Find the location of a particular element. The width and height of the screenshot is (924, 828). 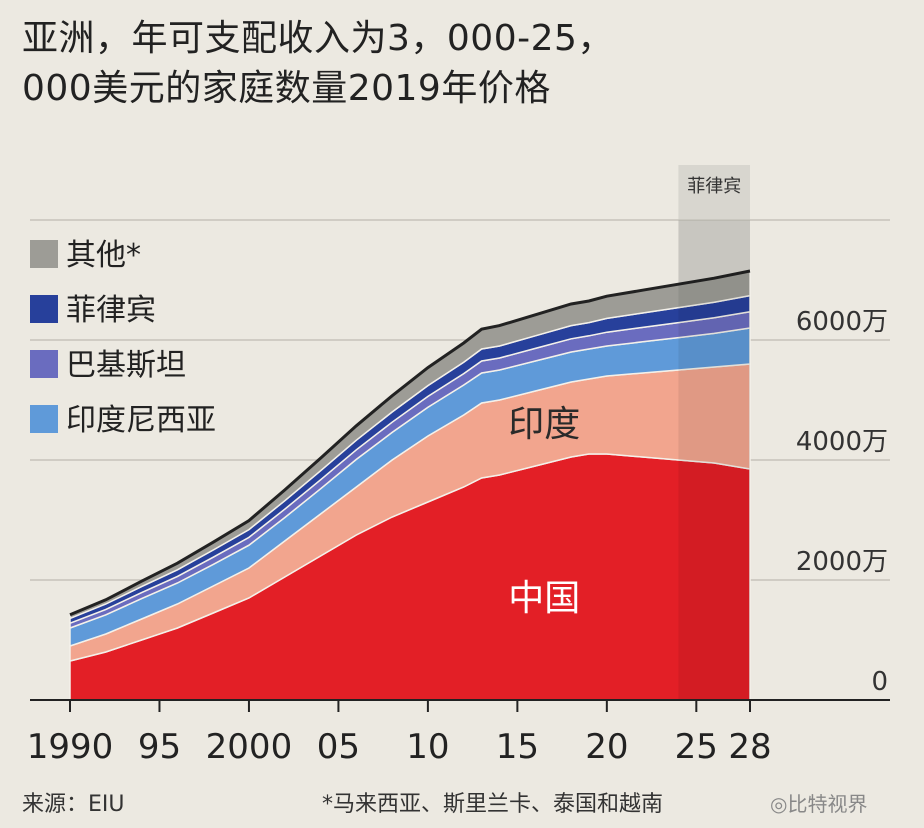

forecast-label: 菲律宾 is located at coordinates (714, 186).